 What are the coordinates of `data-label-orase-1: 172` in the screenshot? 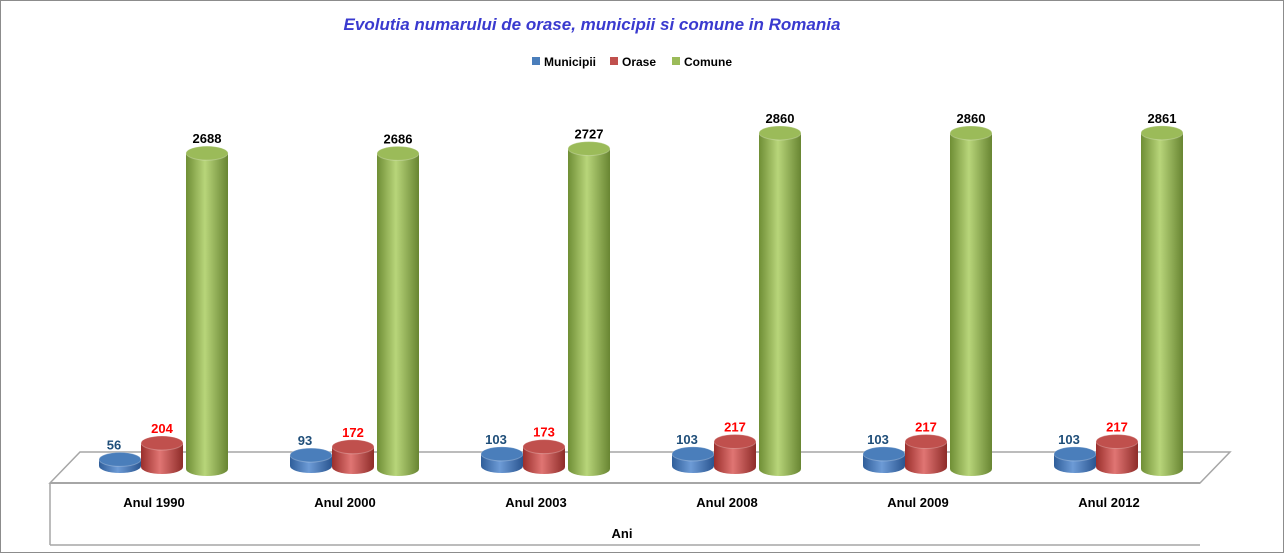 It's located at (353, 432).